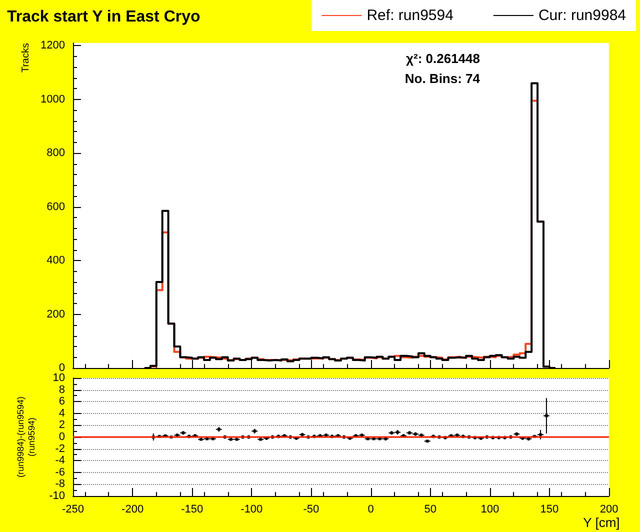 The image size is (640, 532). Describe the element at coordinates (58, 378) in the screenshot. I see `y-tick-label: 10` at that location.